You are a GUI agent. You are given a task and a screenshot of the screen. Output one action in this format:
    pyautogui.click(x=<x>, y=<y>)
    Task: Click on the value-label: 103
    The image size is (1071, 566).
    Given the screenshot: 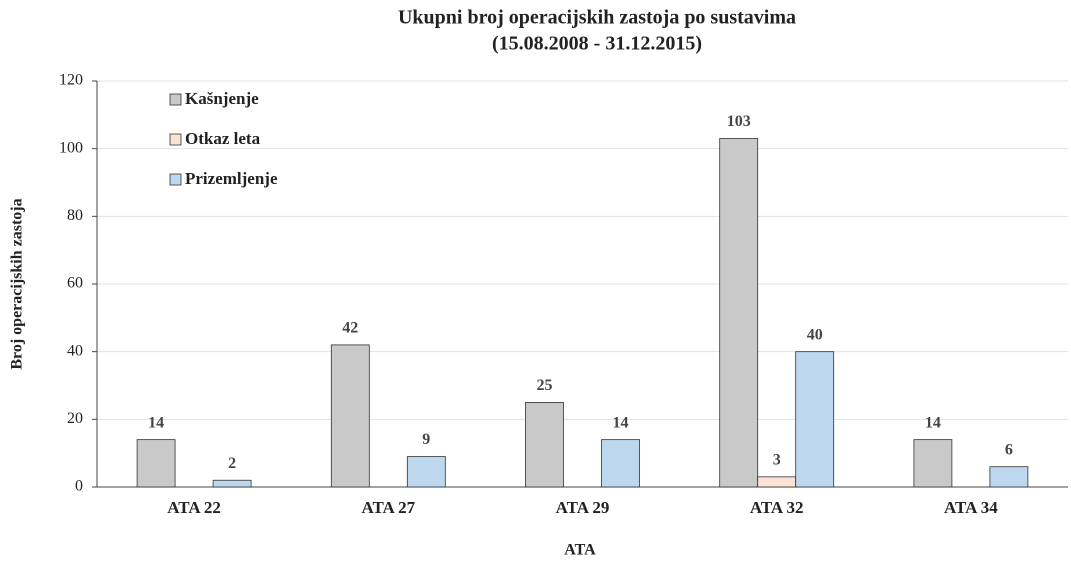 What is the action you would take?
    pyautogui.click(x=739, y=121)
    